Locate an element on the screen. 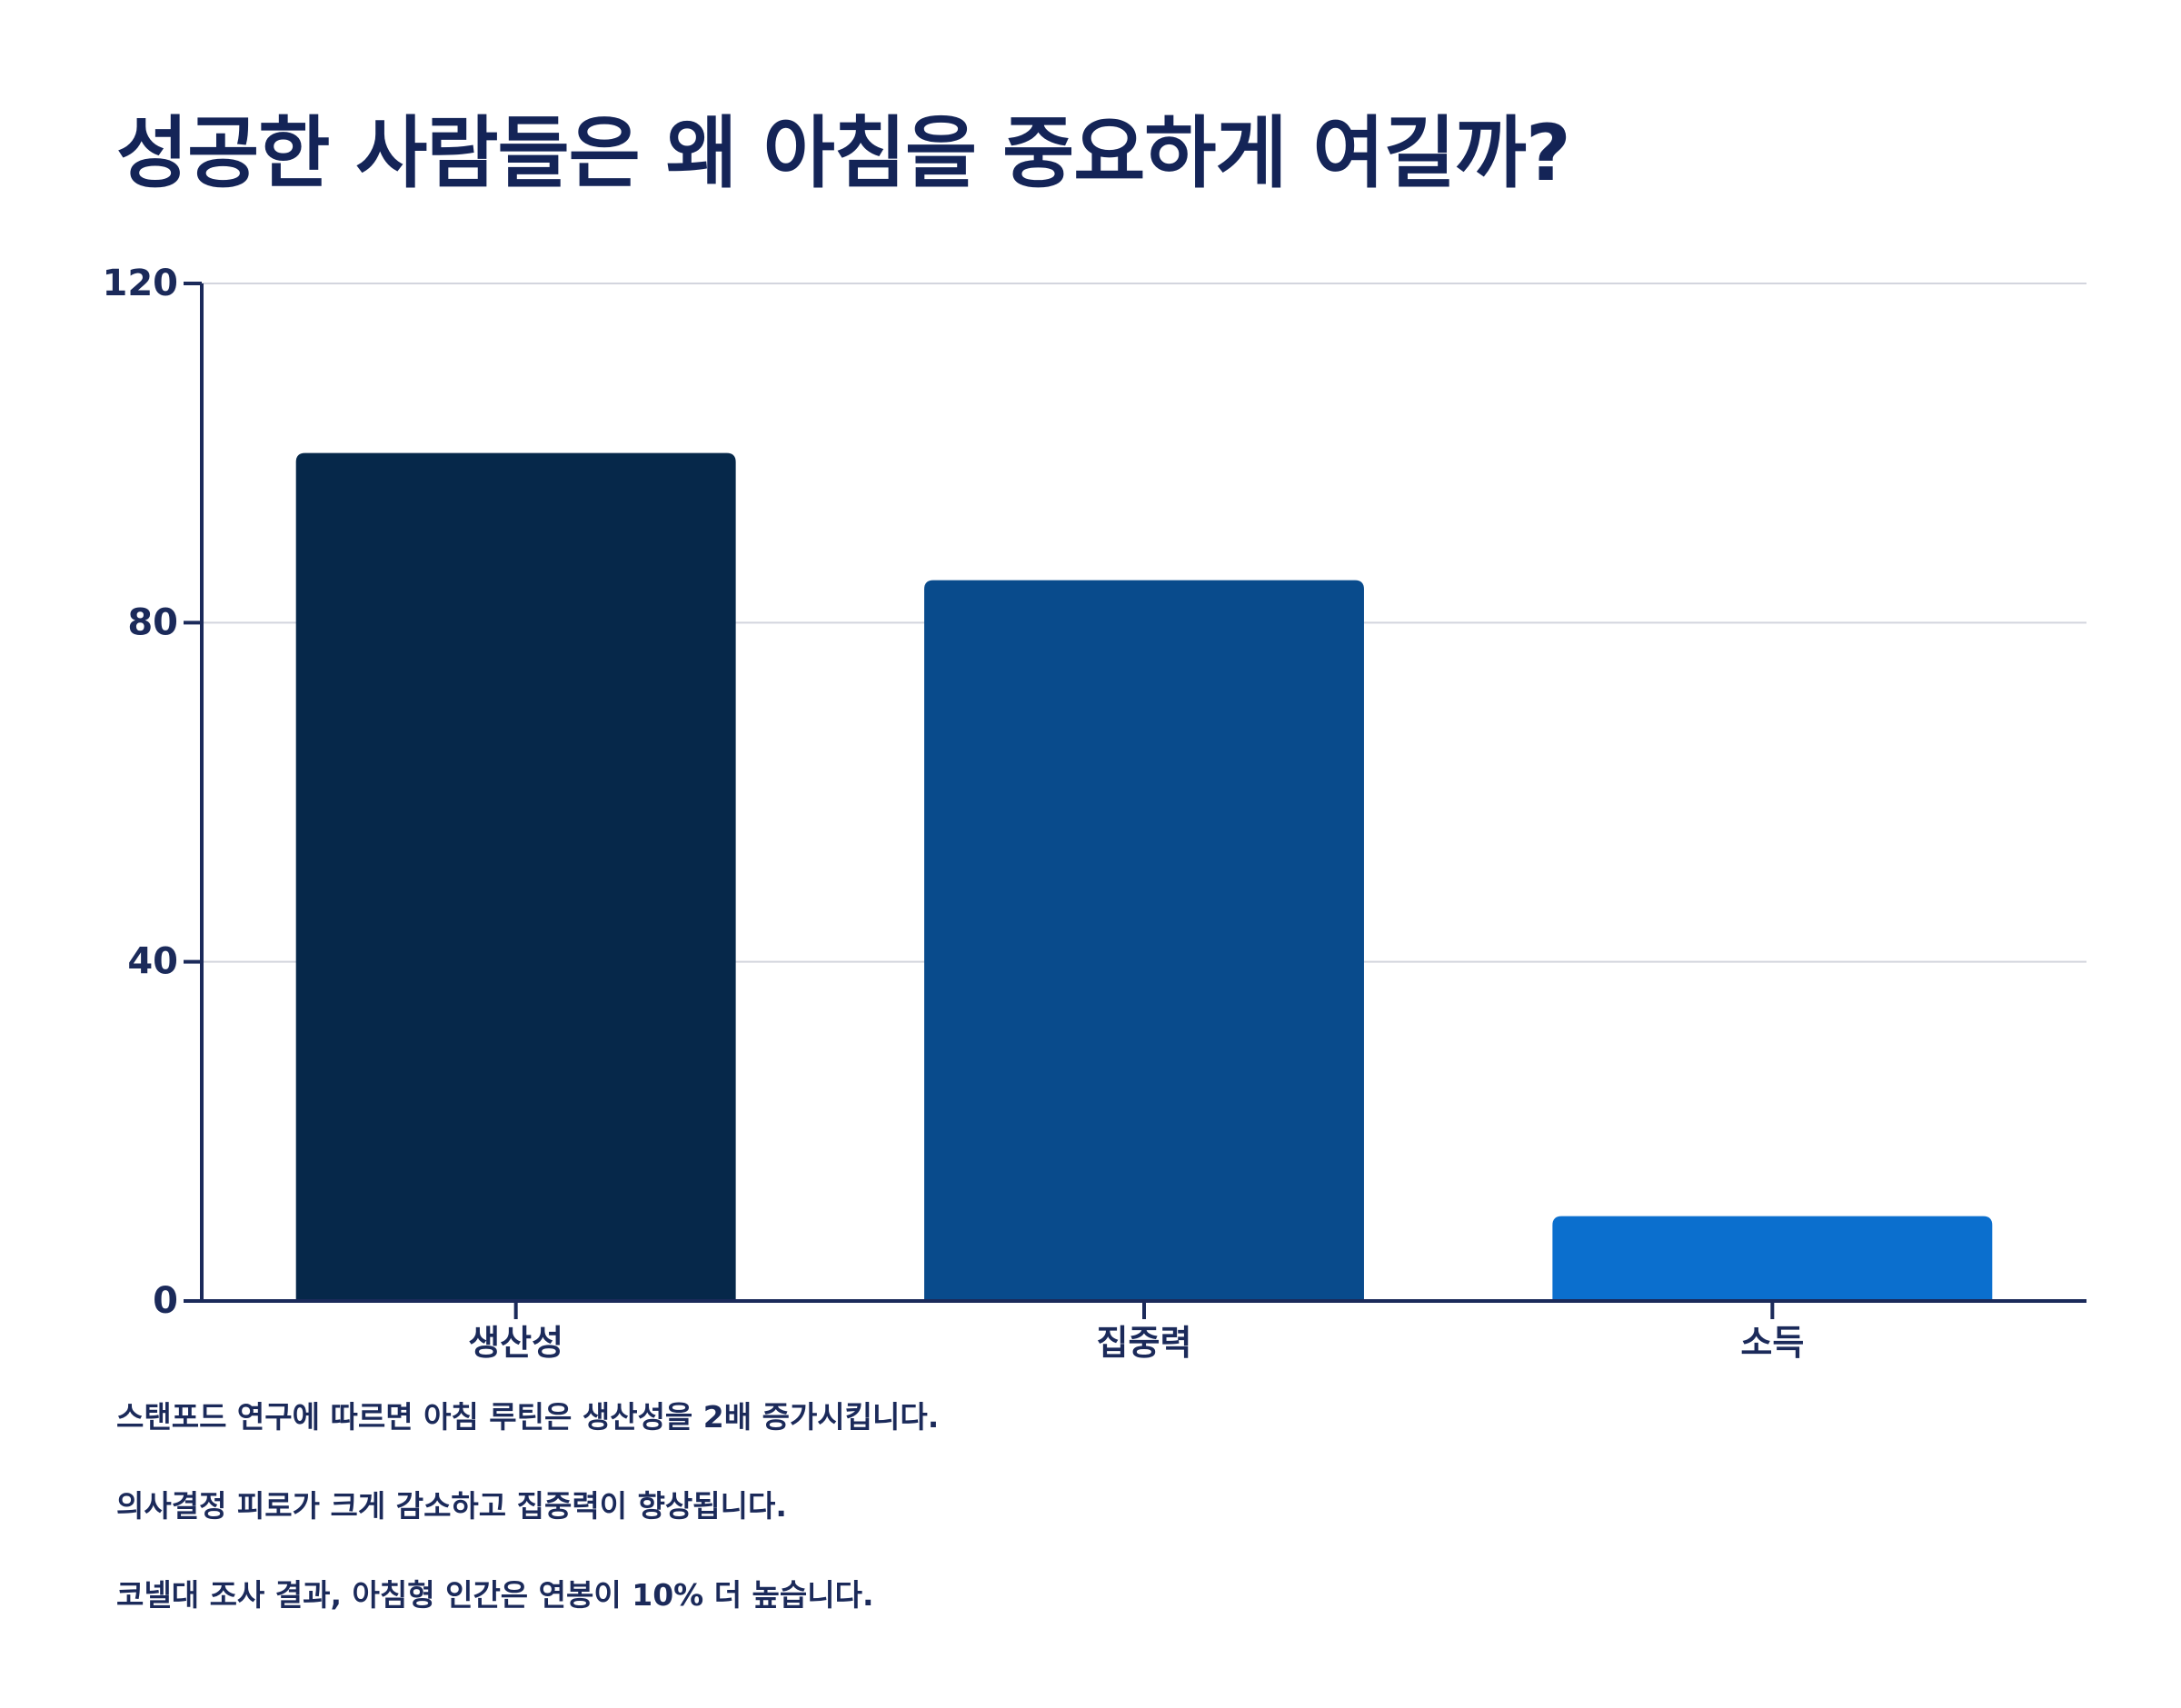 This screenshot has height=1708, width=2181. note-3: 코넬대 조사 결과, 아침형 인간은 연봉이 10% 더 높습니다. is located at coordinates (495, 1595).